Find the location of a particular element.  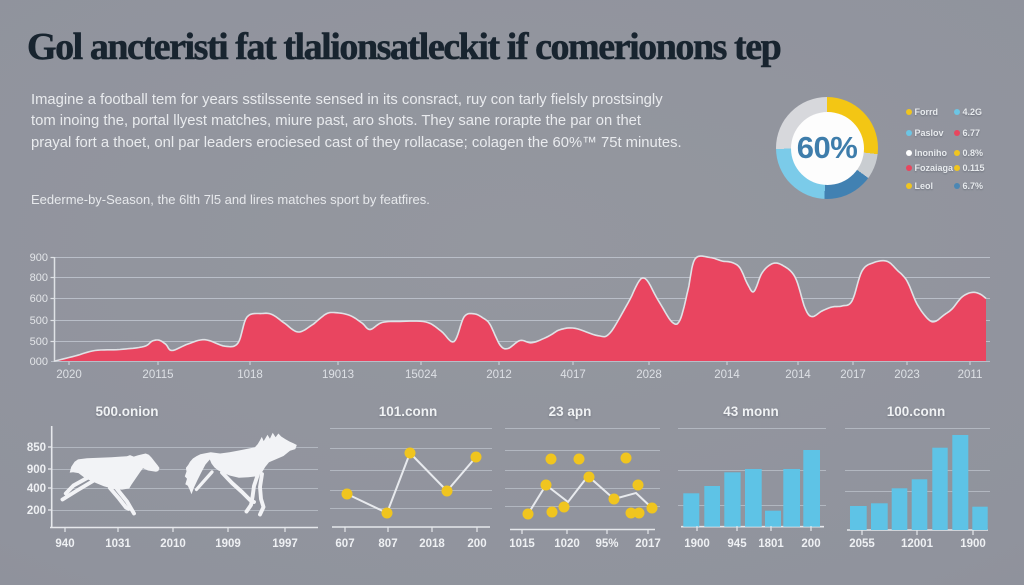

svg-text: 1909 is located at coordinates (228, 544).